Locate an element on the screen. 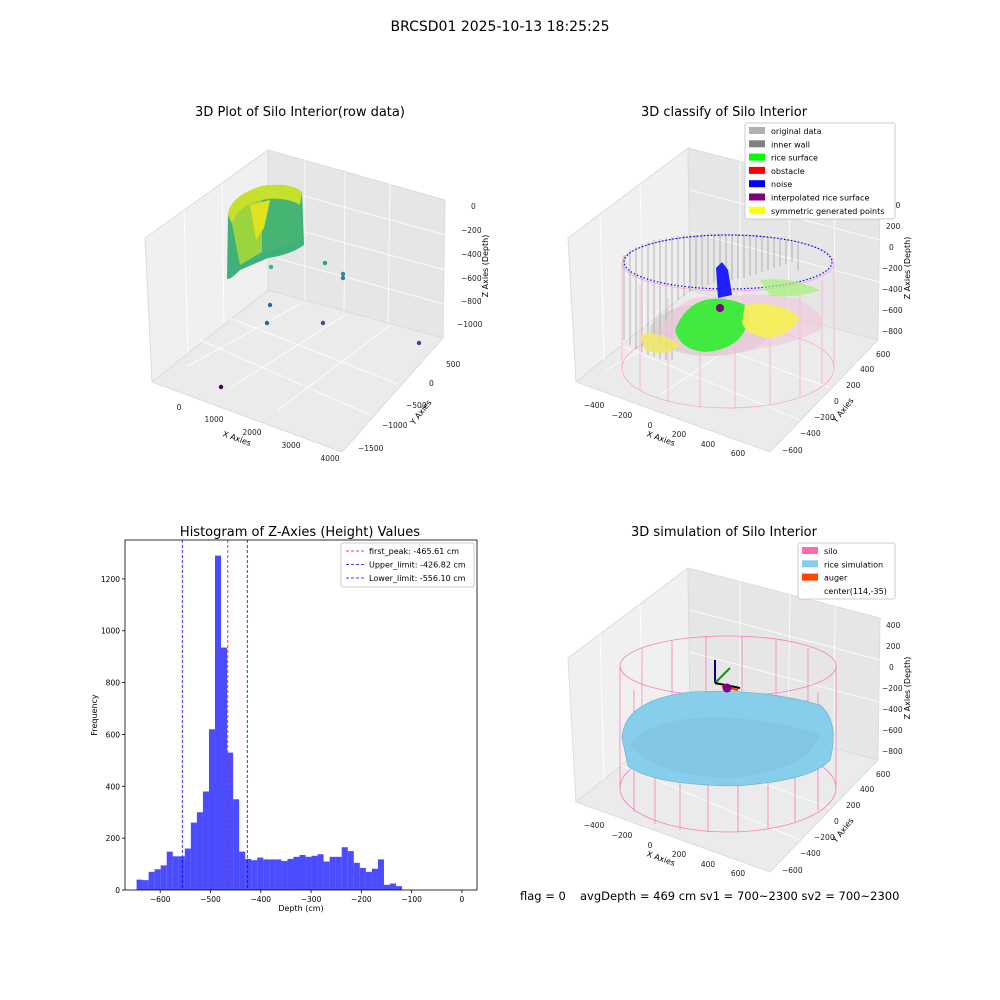  legend-label: symmetric generated points is located at coordinates (827, 211).